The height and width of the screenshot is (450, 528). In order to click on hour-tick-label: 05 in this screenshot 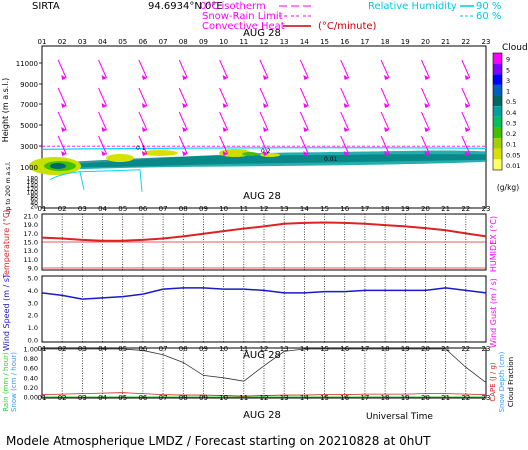, I will do `click(122, 349)`.